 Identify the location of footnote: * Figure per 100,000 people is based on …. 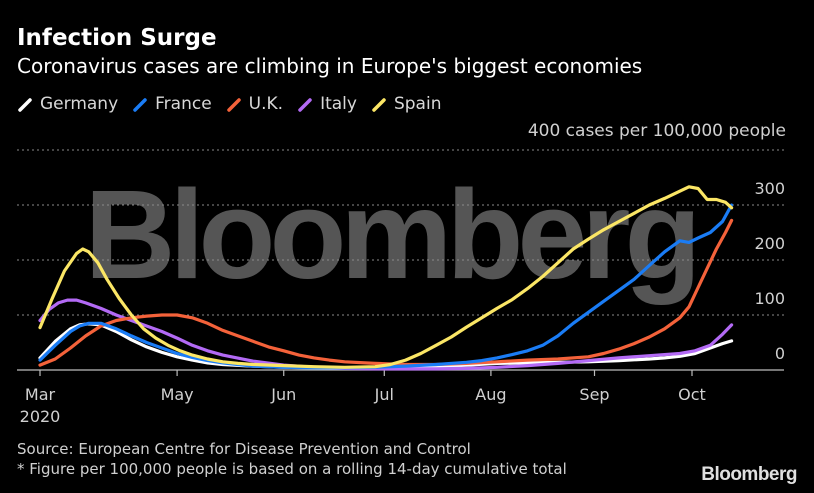
(292, 469).